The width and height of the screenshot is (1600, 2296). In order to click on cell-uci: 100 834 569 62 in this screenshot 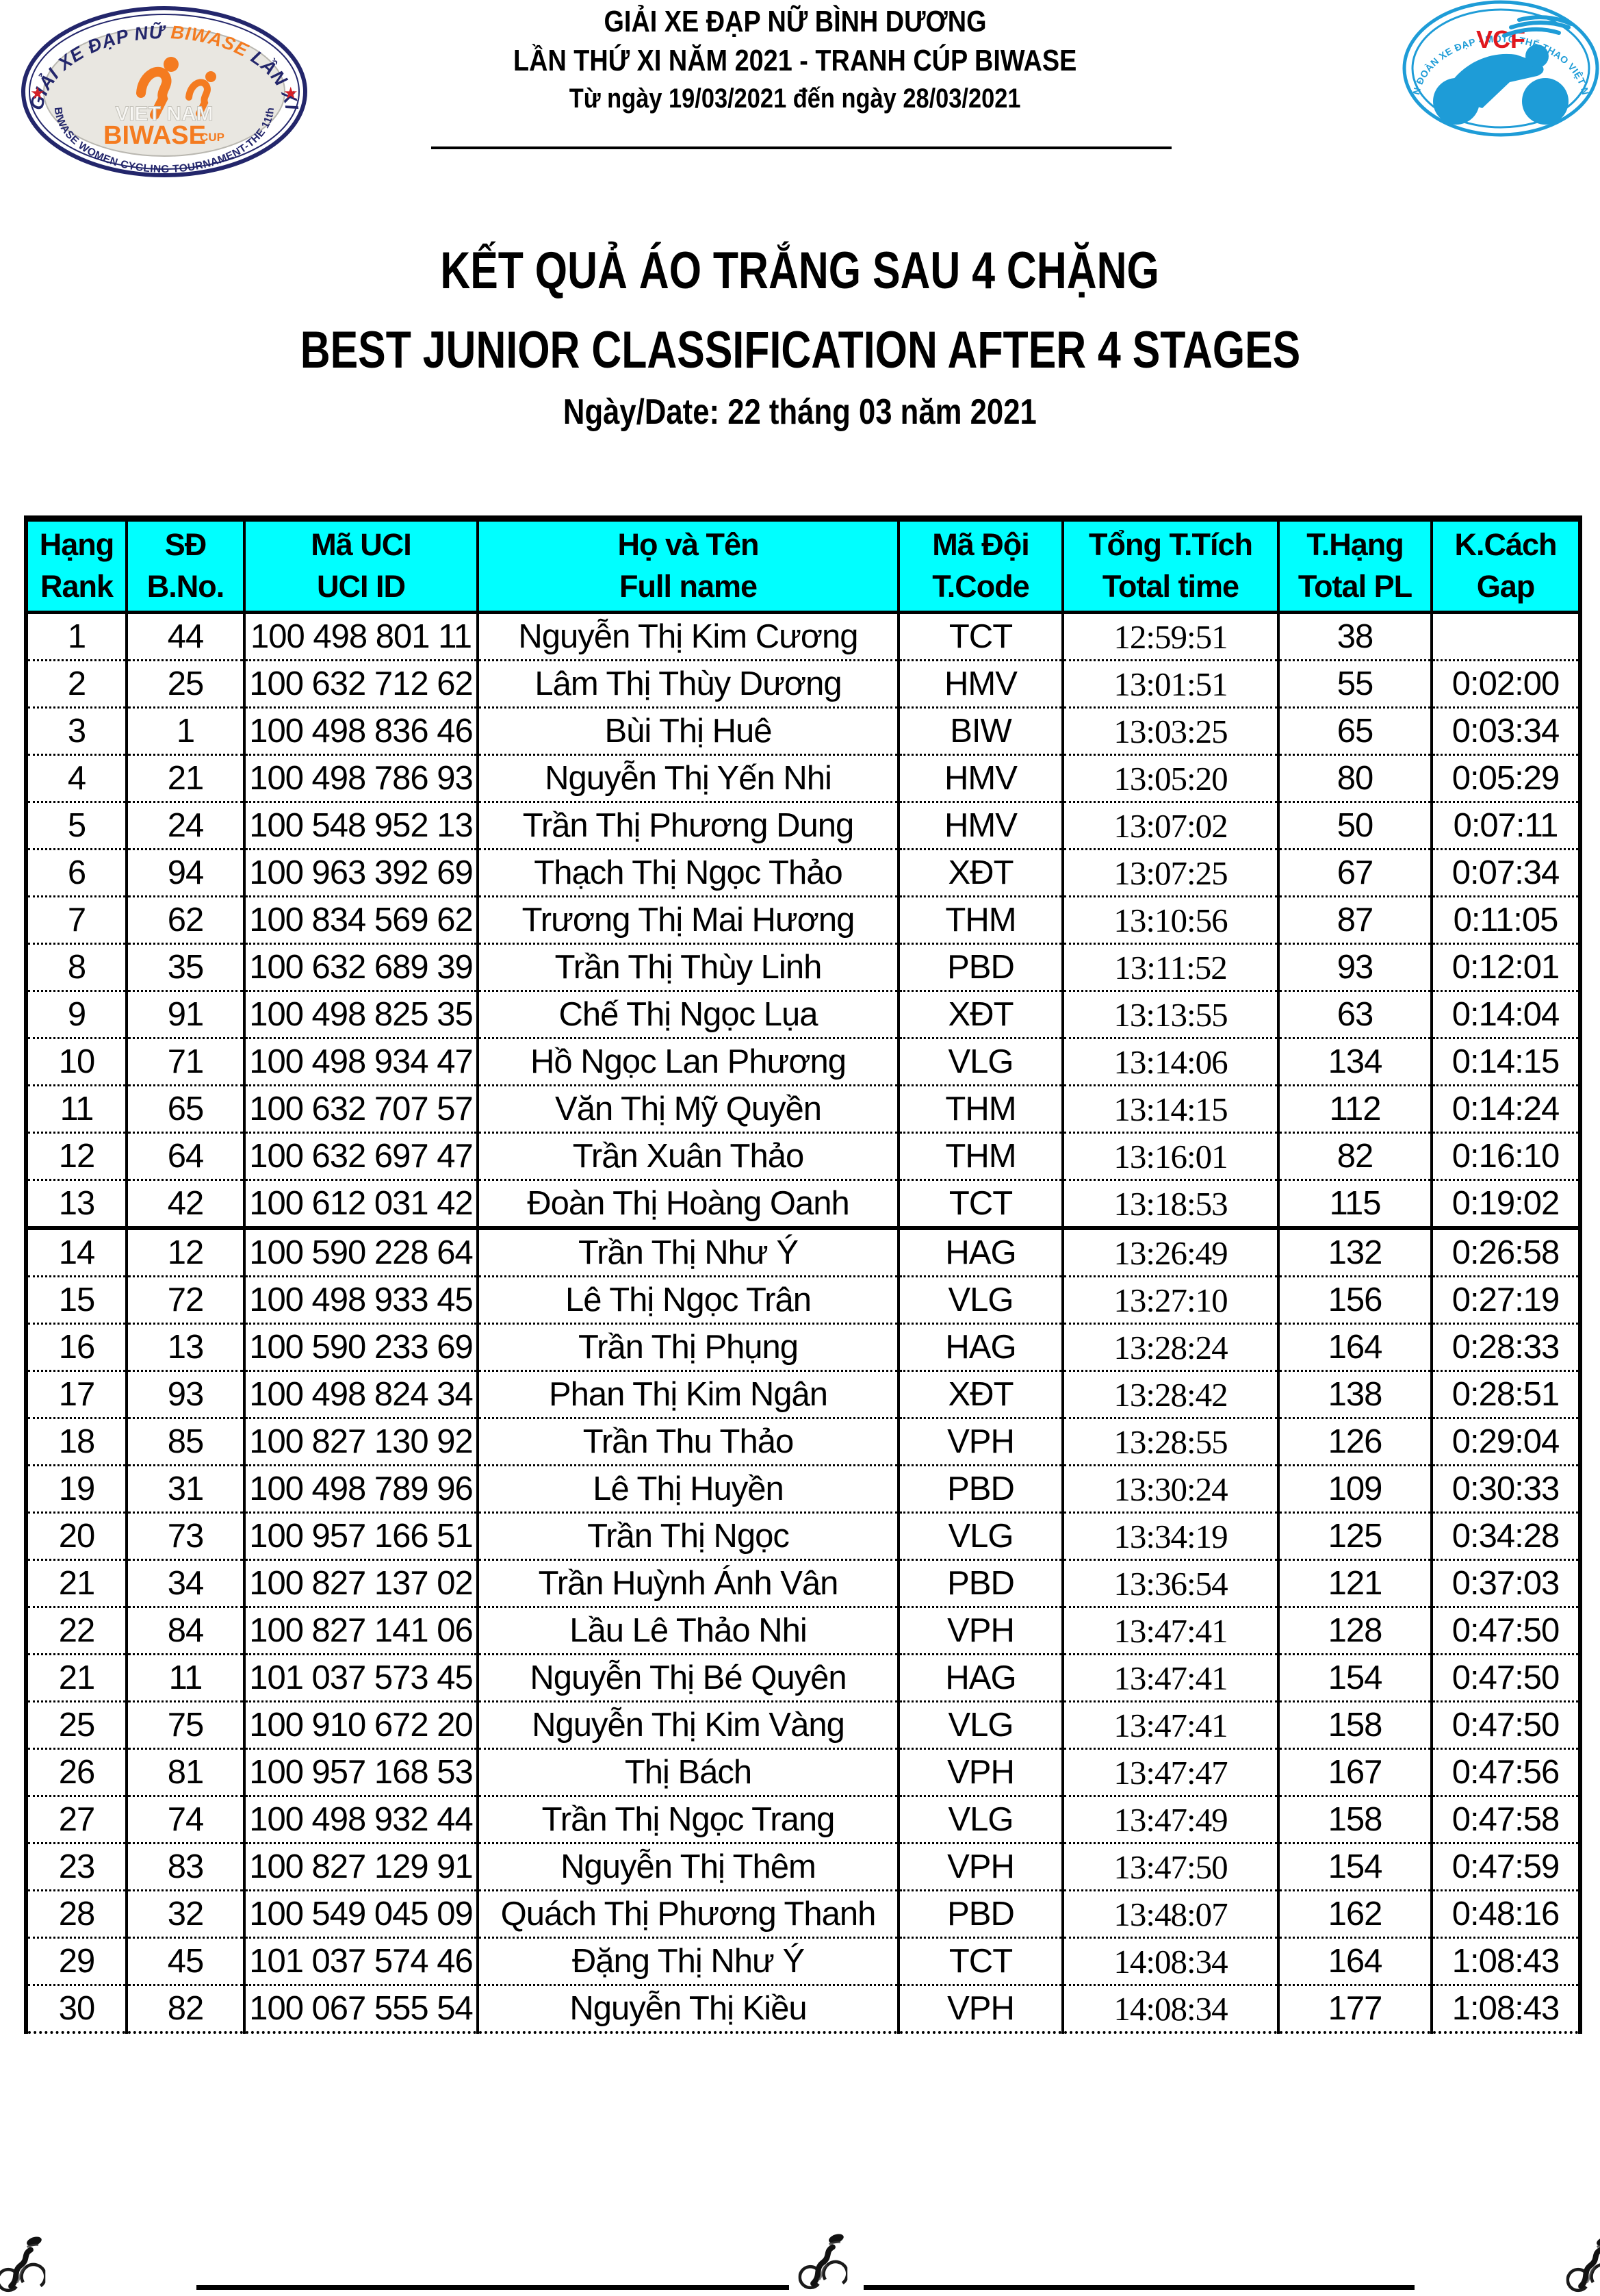, I will do `click(360, 919)`.